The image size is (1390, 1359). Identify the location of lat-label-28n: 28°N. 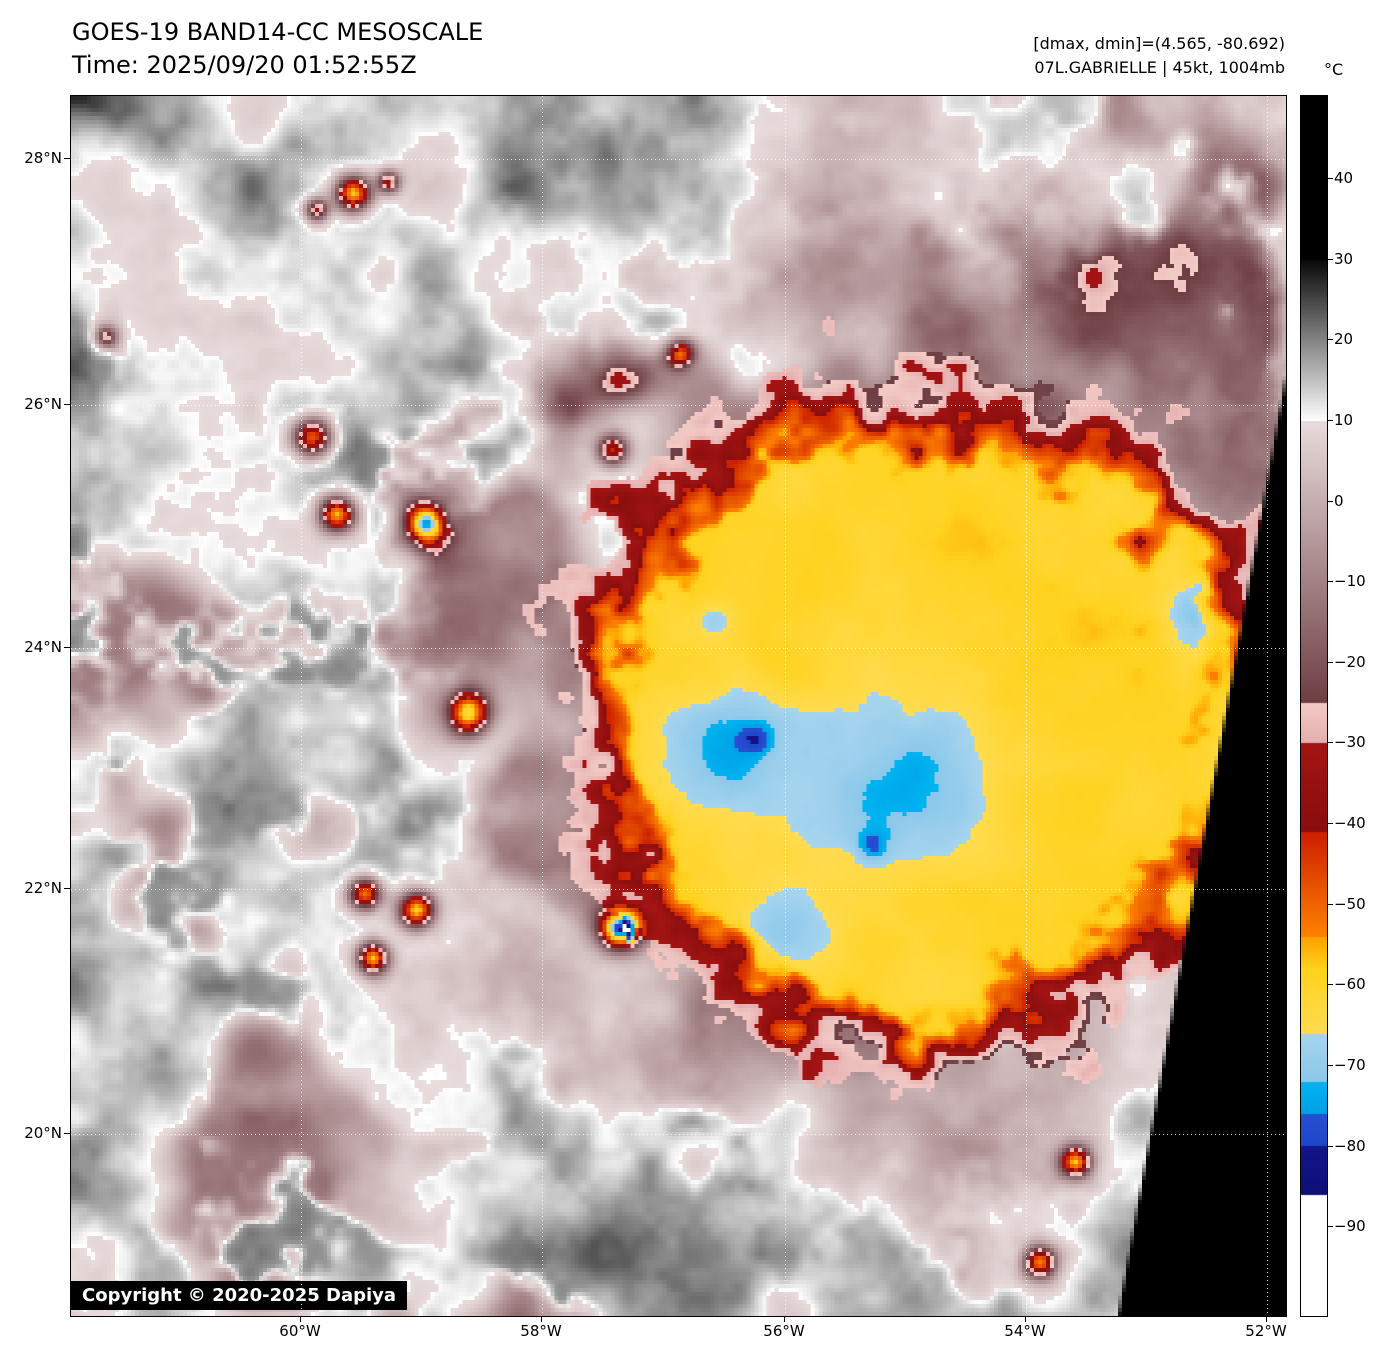
(43, 158).